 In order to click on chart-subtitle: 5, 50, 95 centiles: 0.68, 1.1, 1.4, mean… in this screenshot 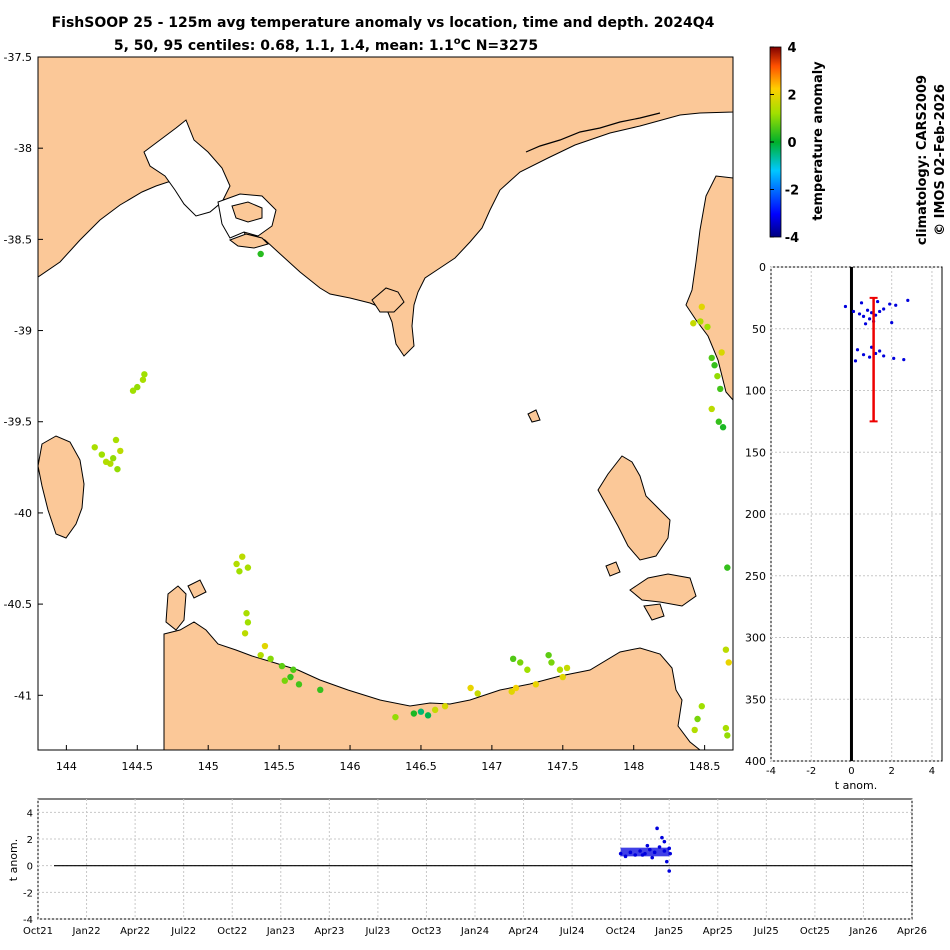, I will do `click(326, 45)`.